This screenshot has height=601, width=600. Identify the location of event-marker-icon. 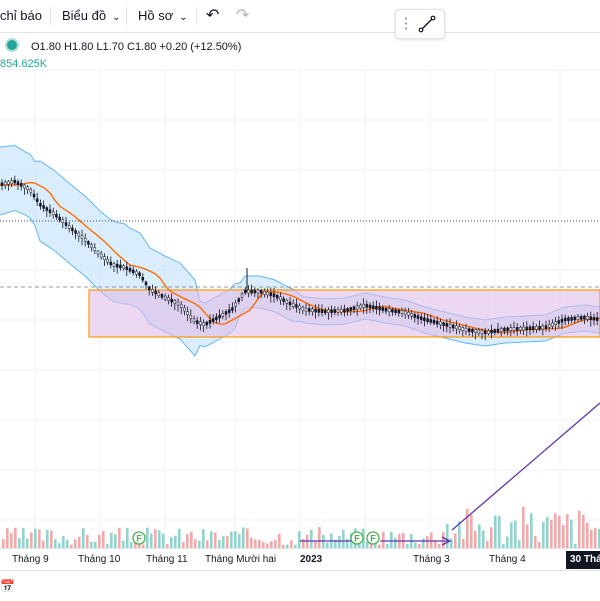
(373, 538).